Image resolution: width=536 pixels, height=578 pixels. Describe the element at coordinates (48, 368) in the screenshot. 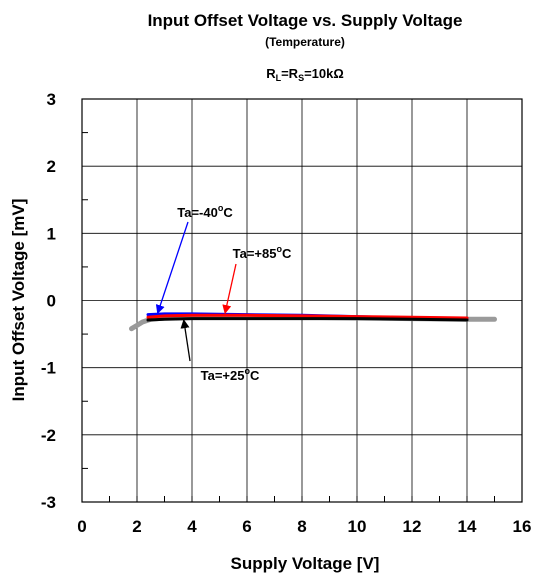

I see `y-tick-label: -1` at that location.